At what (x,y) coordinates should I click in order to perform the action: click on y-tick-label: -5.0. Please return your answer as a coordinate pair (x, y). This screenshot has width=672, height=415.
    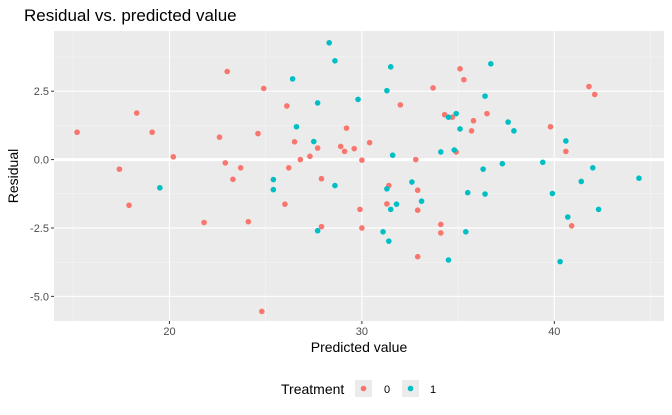
    Looking at the image, I should click on (39, 297).